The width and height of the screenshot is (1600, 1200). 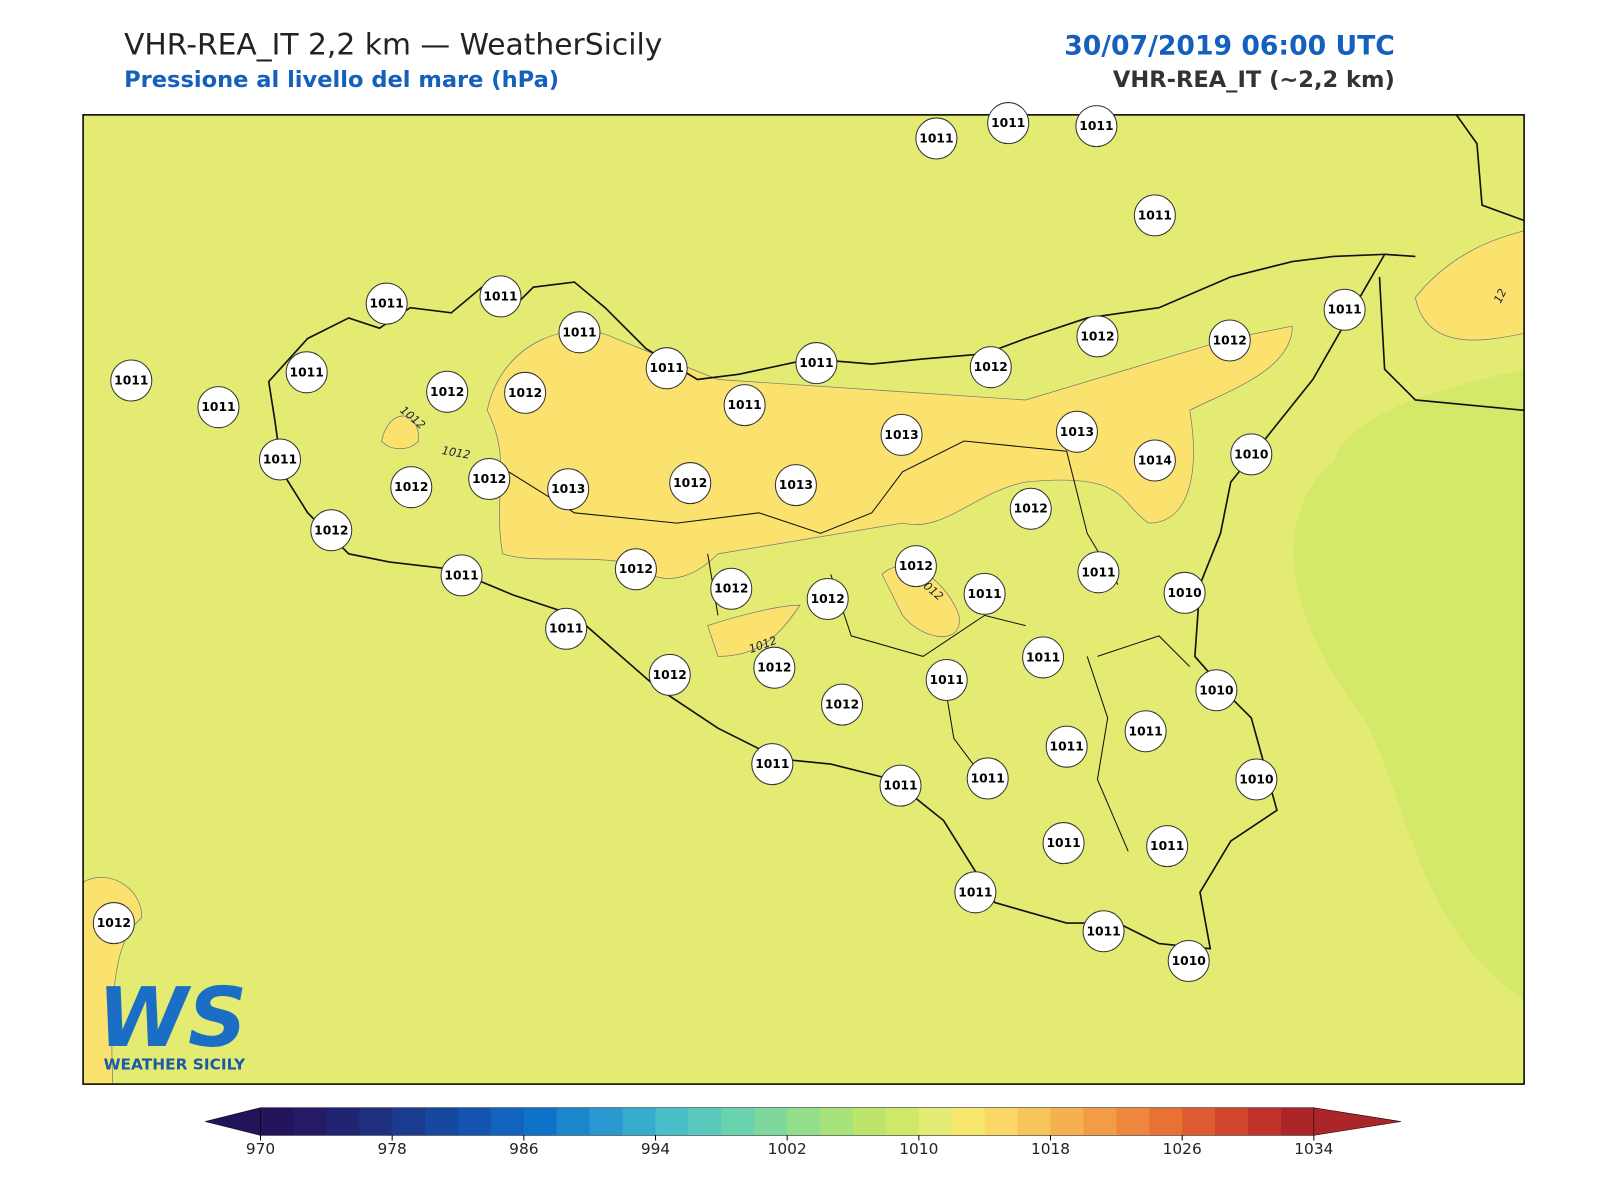 What do you see at coordinates (1313, 1149) in the screenshot?
I see `colorbar-tick-label: 1034` at bounding box center [1313, 1149].